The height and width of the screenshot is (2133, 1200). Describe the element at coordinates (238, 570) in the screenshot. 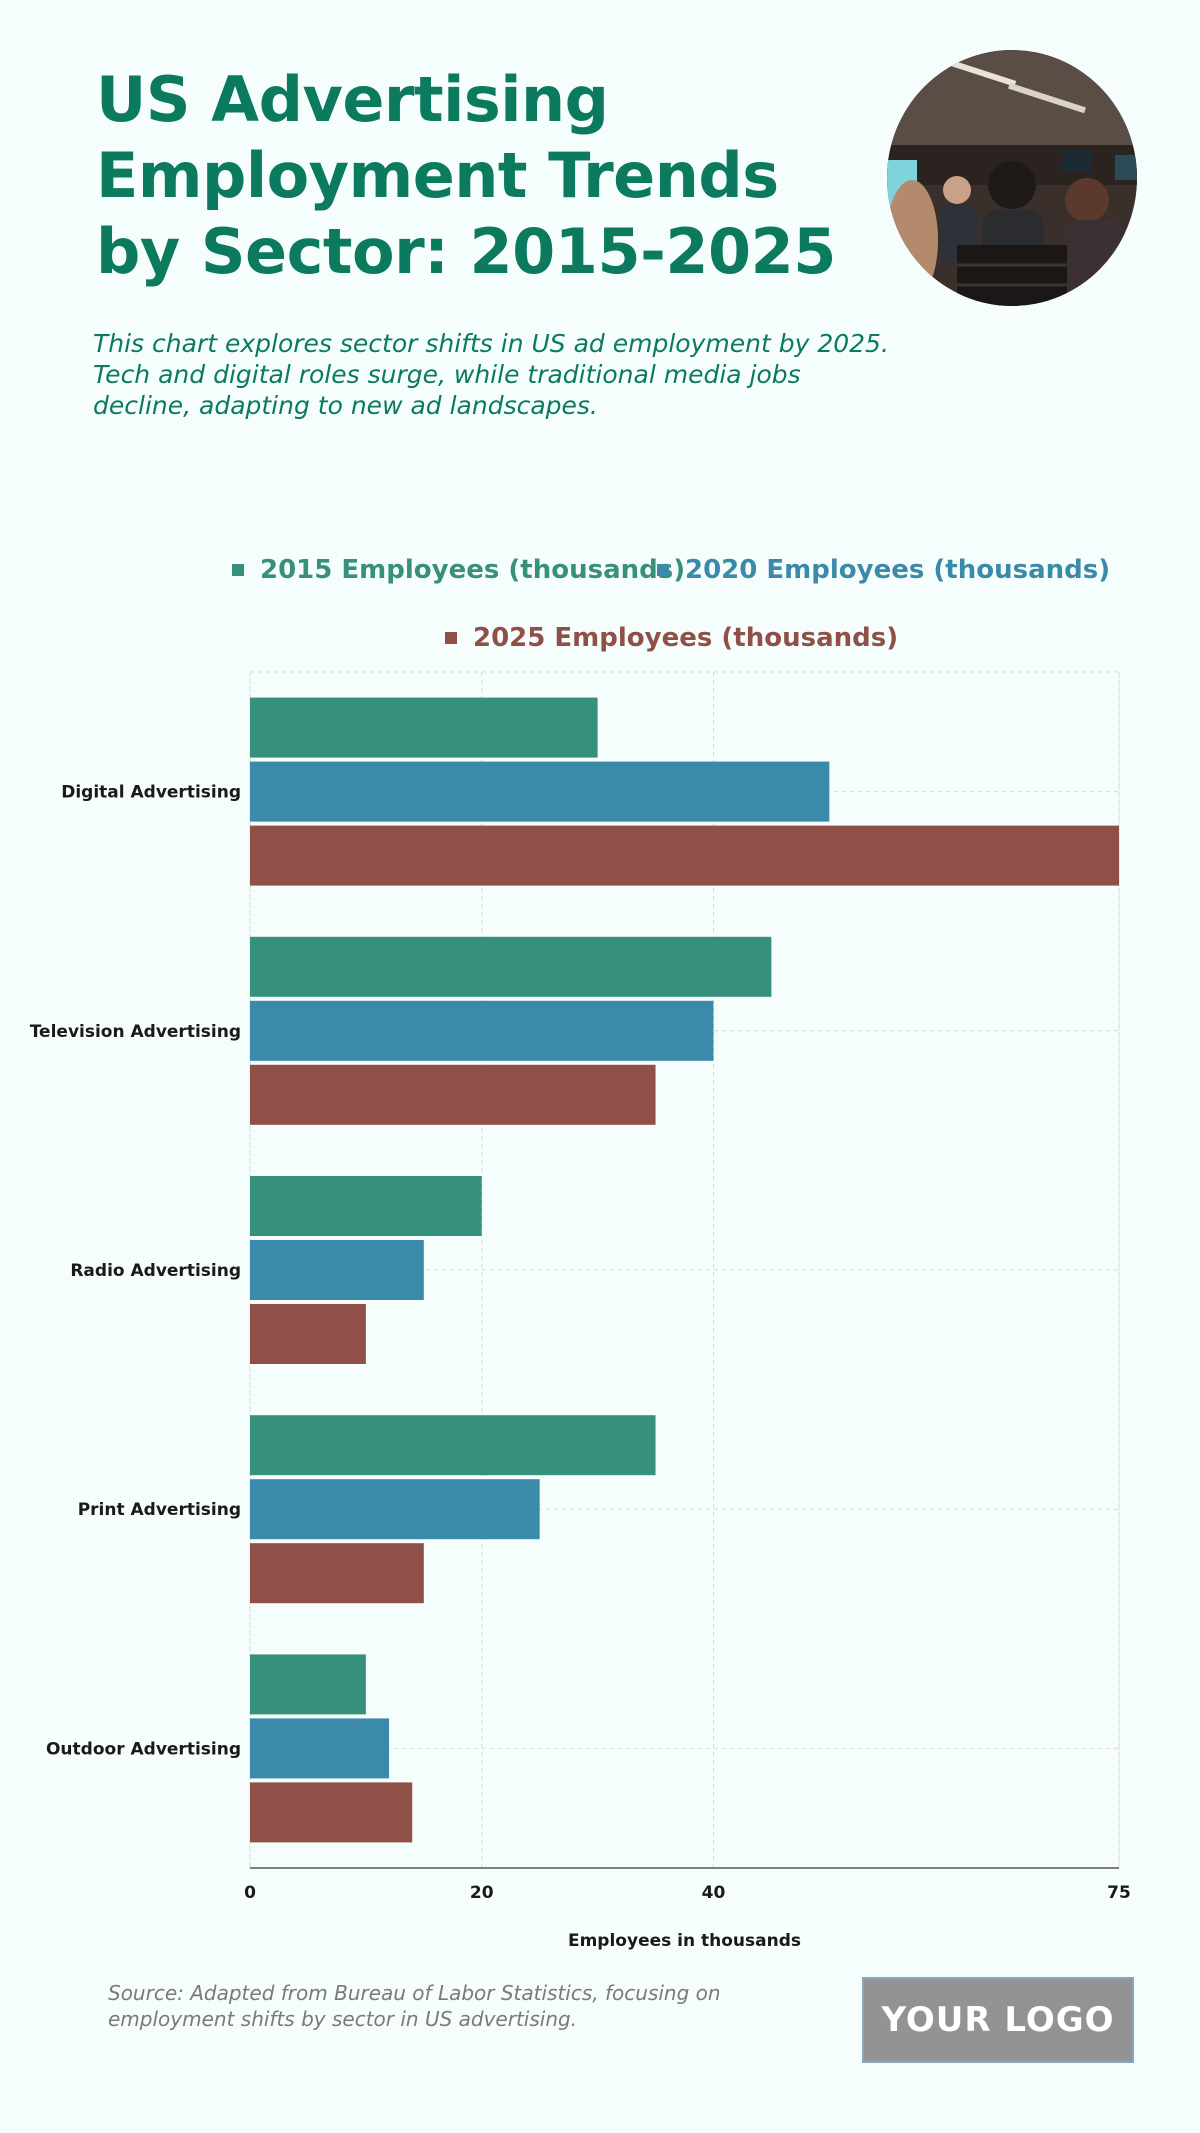

I see `legend-swatch-2015` at that location.